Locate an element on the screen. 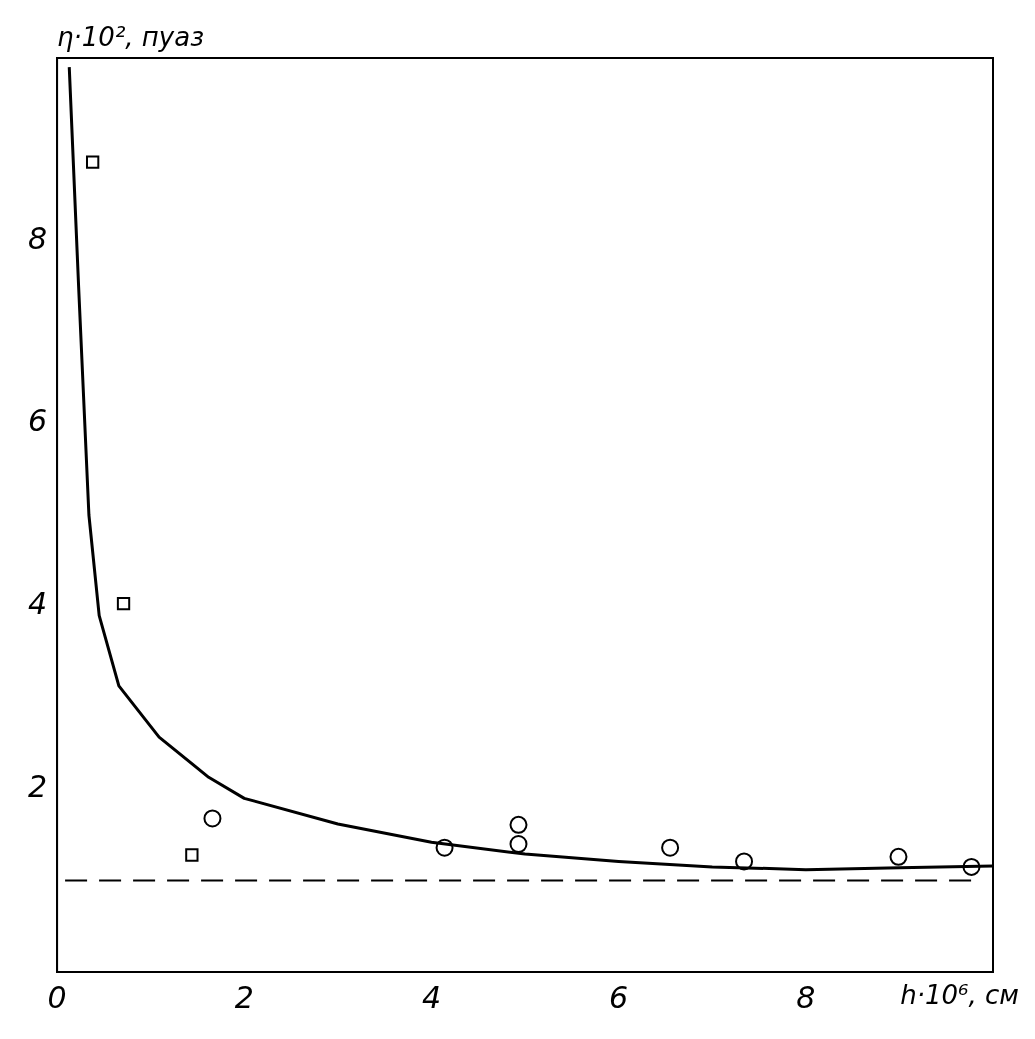 The width and height of the screenshot is (1035, 1039). x-tick-label: 6 is located at coordinates (619, 997).